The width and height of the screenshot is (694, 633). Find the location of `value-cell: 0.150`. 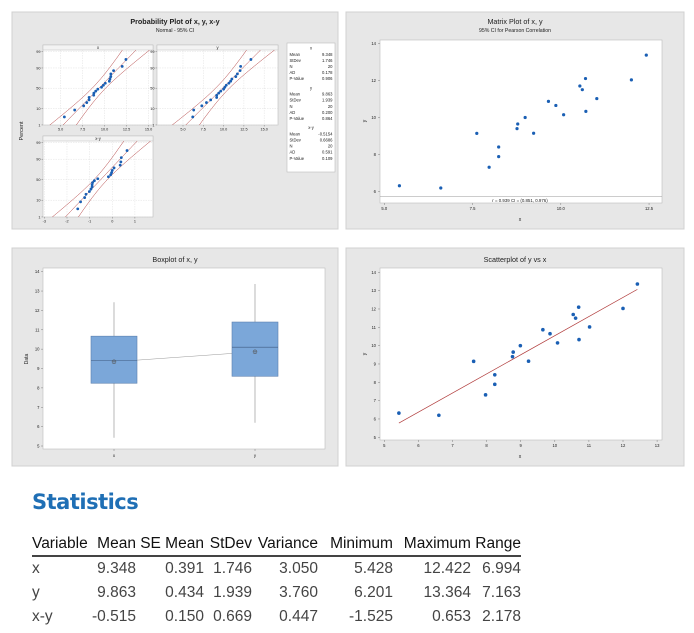

value-cell: 0.150 is located at coordinates (184, 616).